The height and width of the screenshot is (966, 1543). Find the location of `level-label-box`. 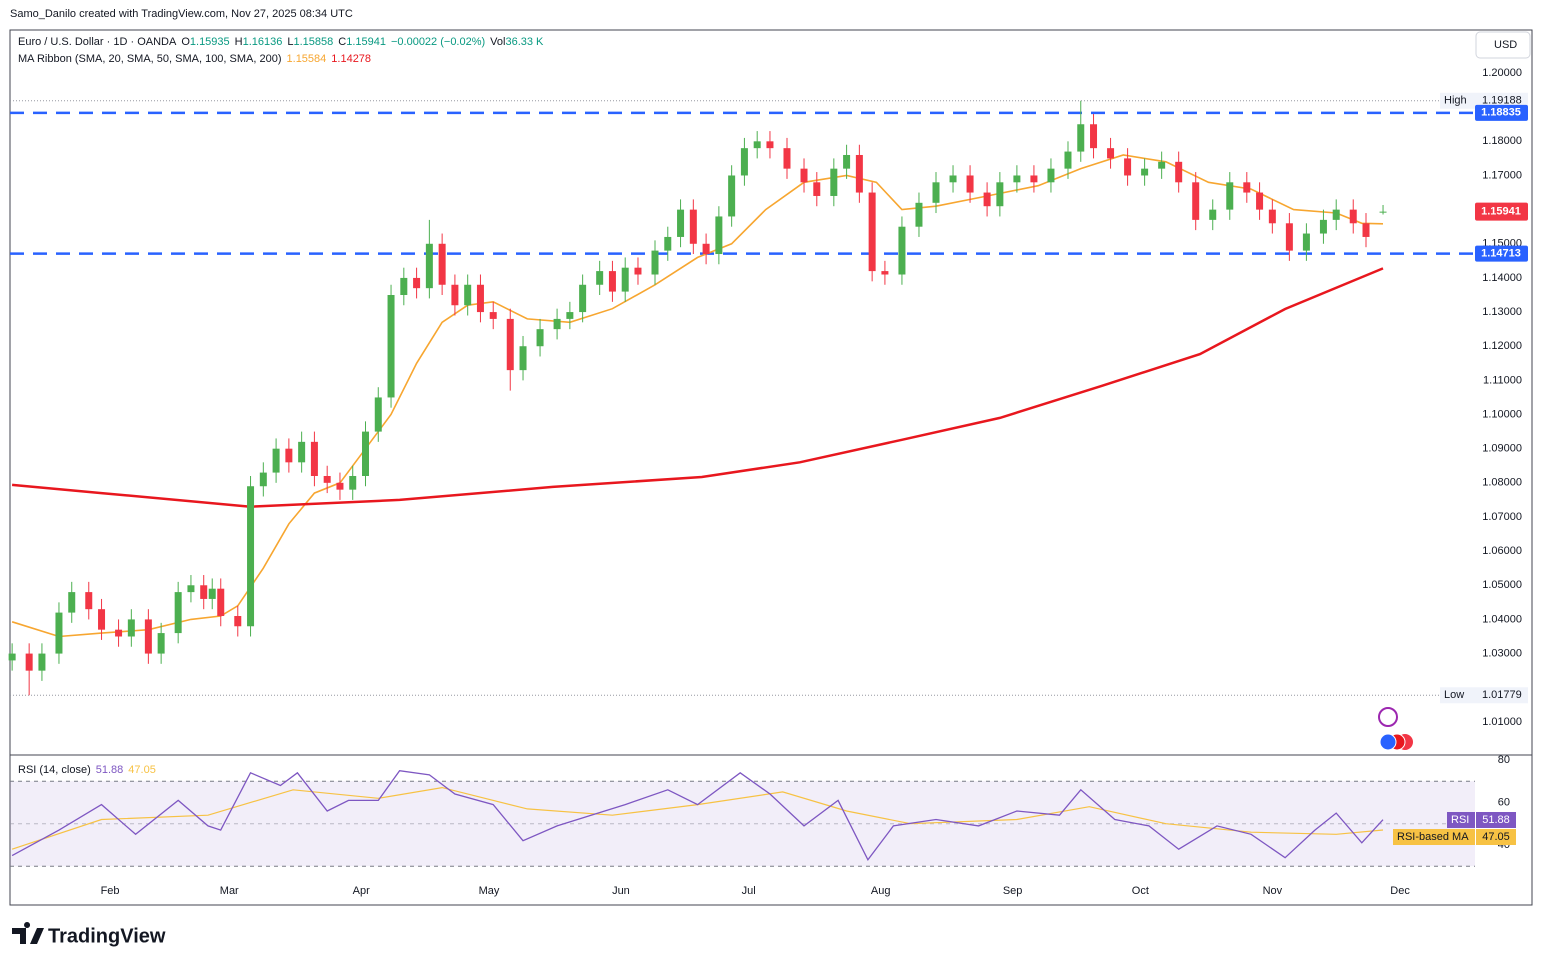

level-label-box is located at coordinates (1501, 112).